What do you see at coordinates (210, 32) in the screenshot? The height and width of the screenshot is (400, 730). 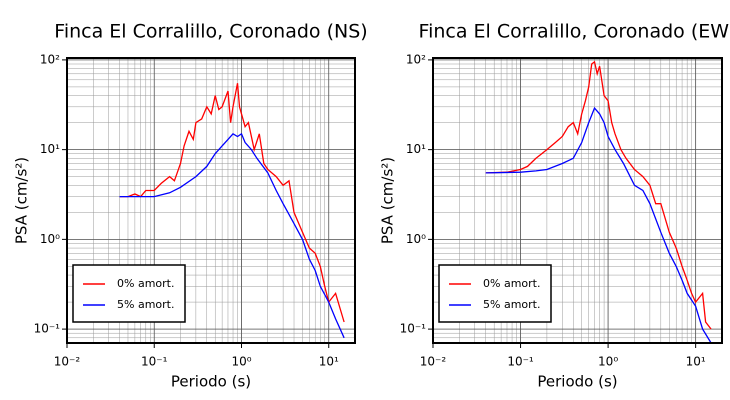 I see `chart-title: Finca El Corralillo, Coronado (NS)` at bounding box center [210, 32].